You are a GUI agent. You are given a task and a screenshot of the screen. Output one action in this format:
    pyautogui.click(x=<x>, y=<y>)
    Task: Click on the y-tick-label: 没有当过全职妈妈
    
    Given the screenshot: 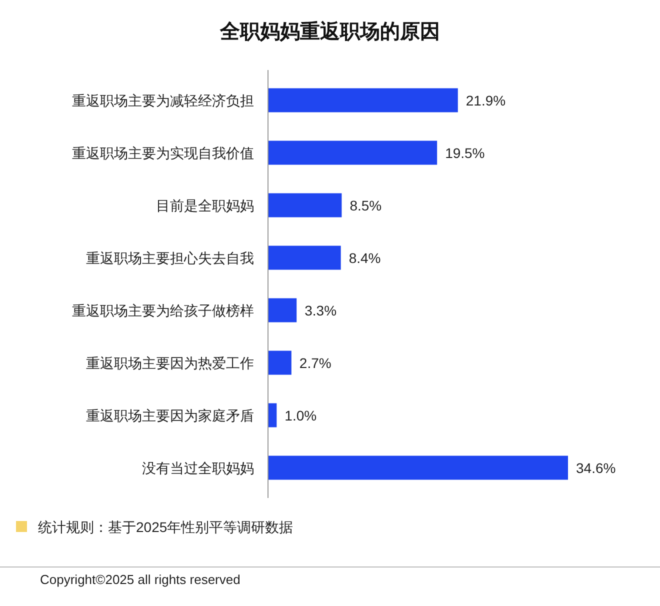 What is the action you would take?
    pyautogui.click(x=198, y=468)
    